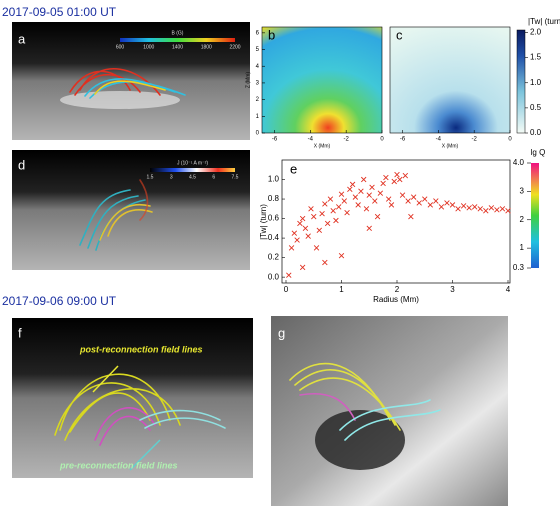  What do you see at coordinates (192, 163) in the screenshot?
I see `colorbar-label: J (10⁻¹ A m⁻²)` at bounding box center [192, 163].